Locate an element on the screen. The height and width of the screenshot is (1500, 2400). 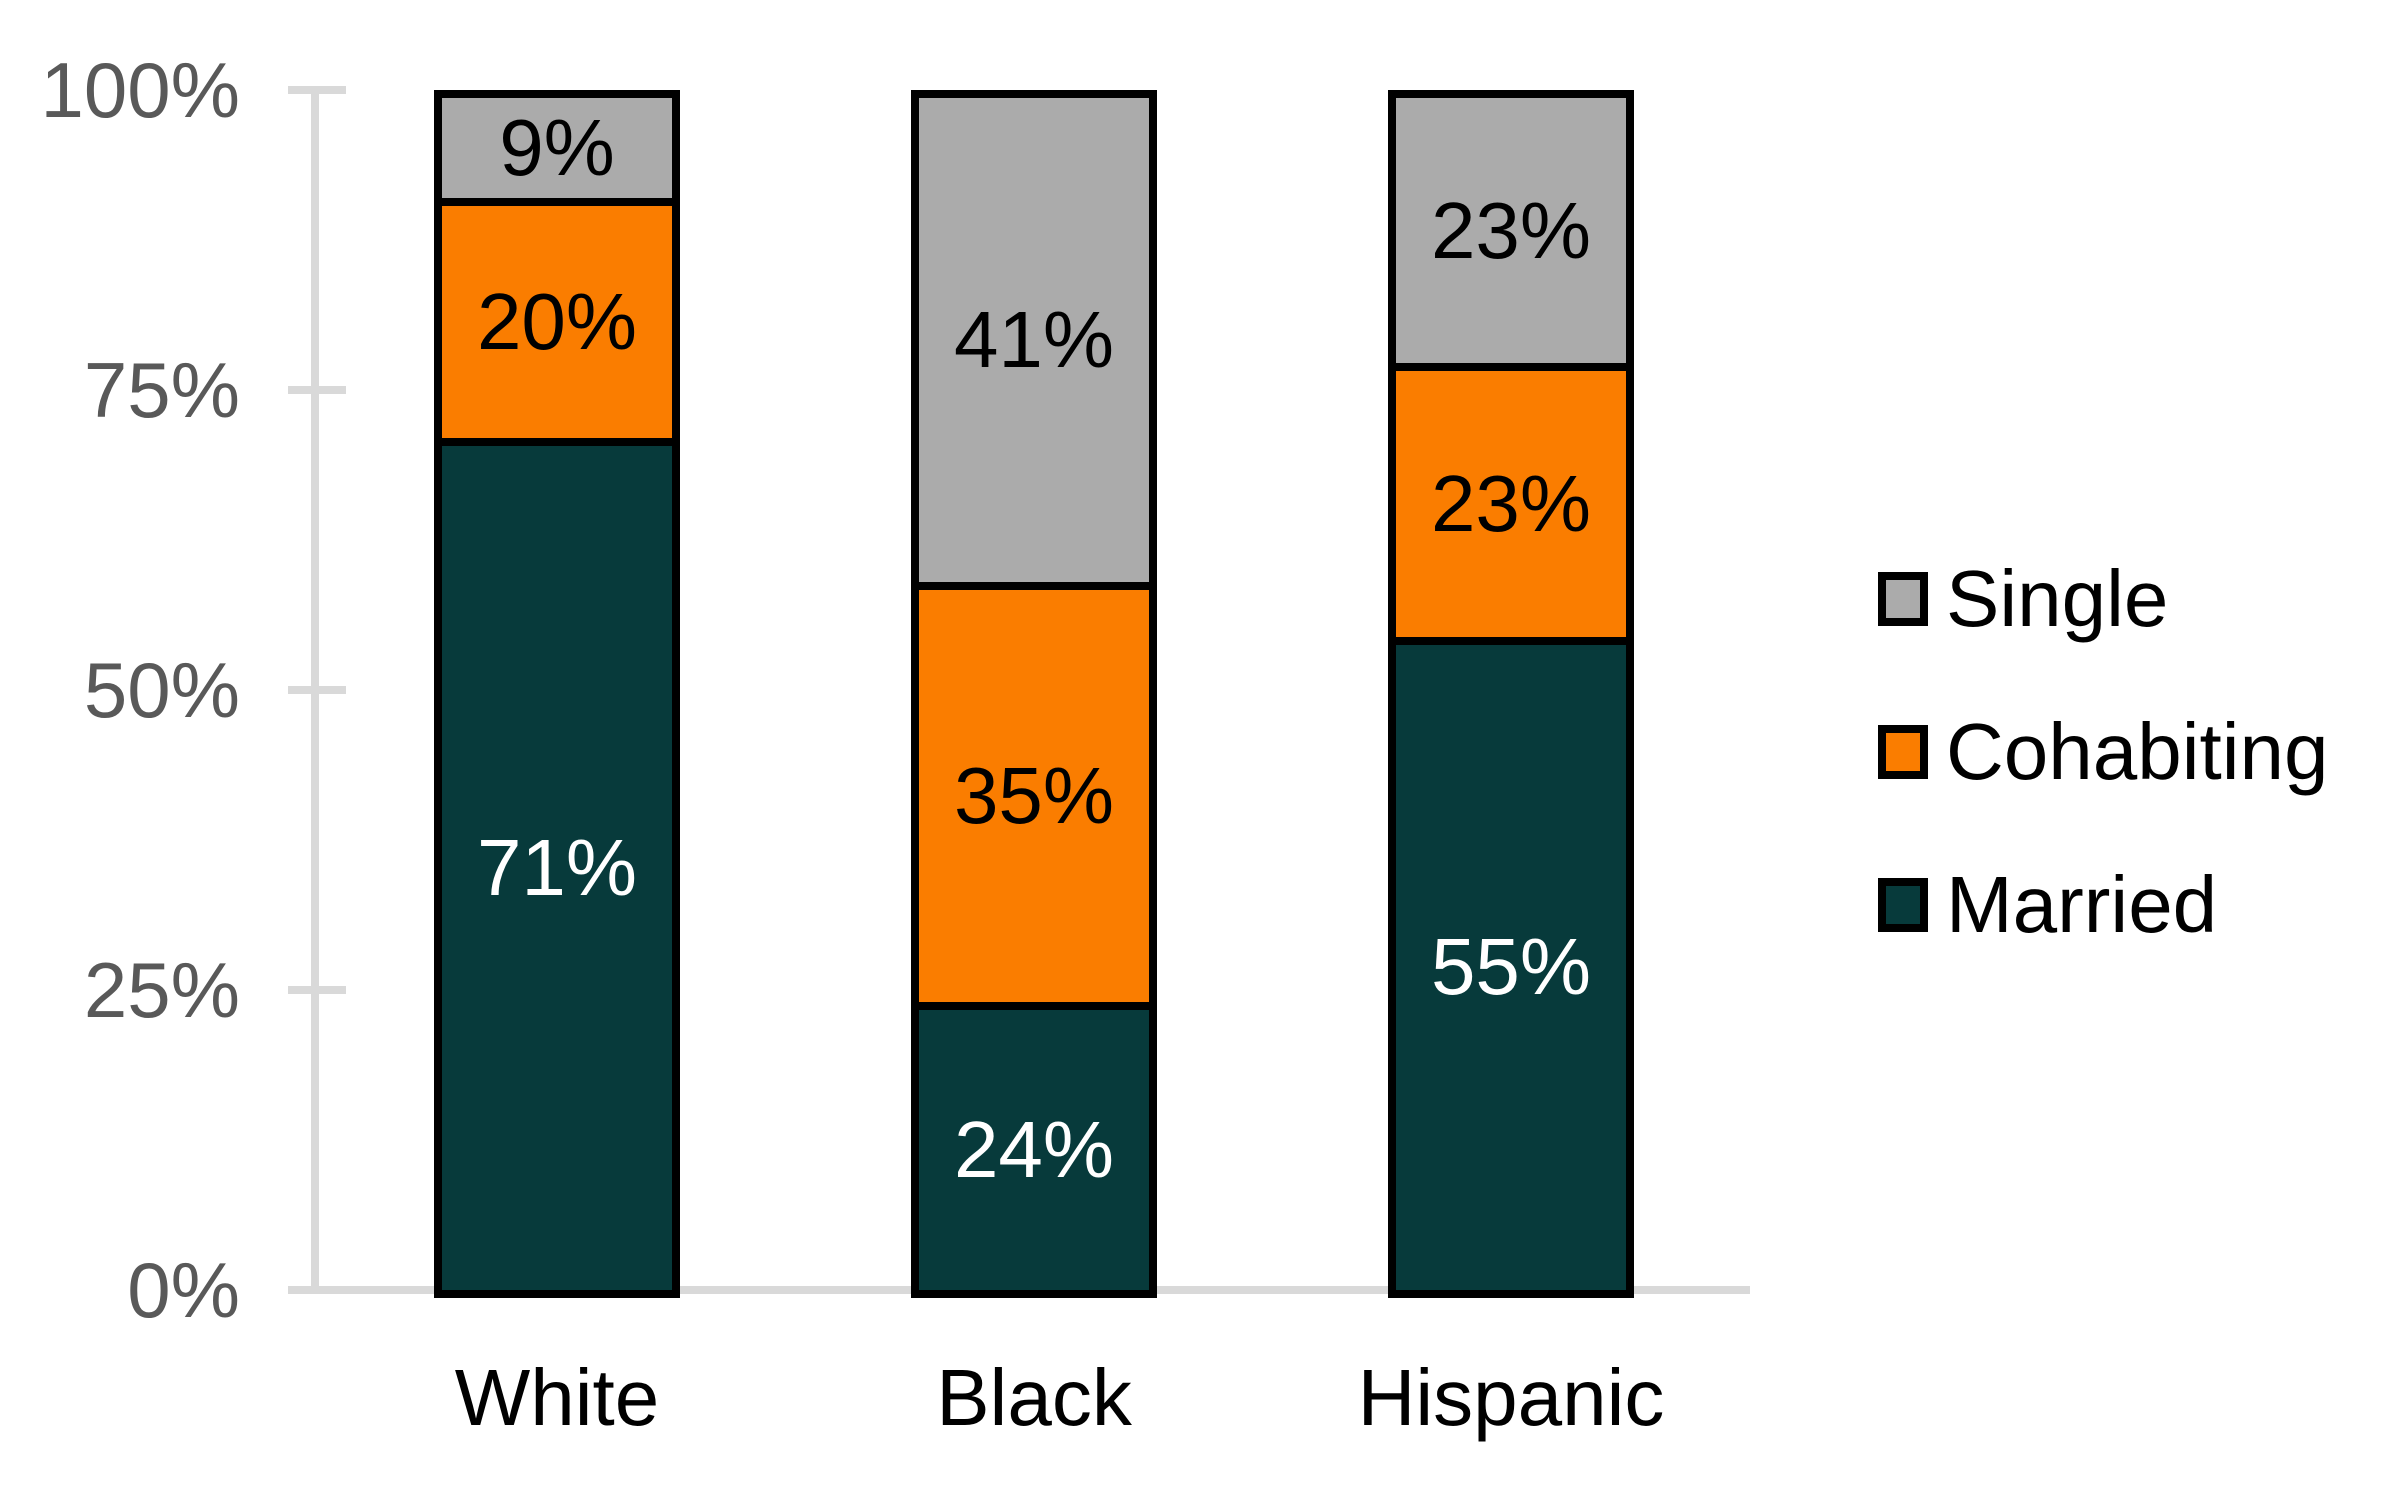
legend-item-single: Single is located at coordinates (2023, 599).